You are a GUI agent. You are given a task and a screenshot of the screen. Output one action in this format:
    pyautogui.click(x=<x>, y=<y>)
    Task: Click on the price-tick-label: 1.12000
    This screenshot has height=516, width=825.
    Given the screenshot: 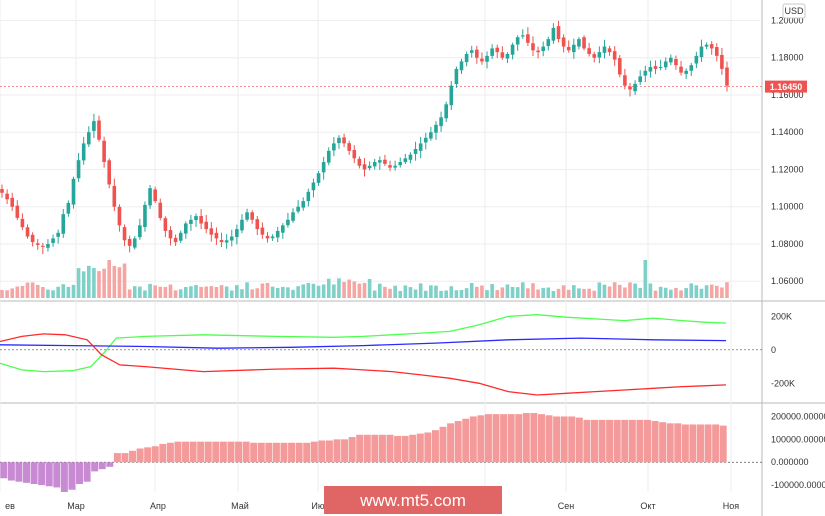 What is the action you would take?
    pyautogui.click(x=787, y=169)
    